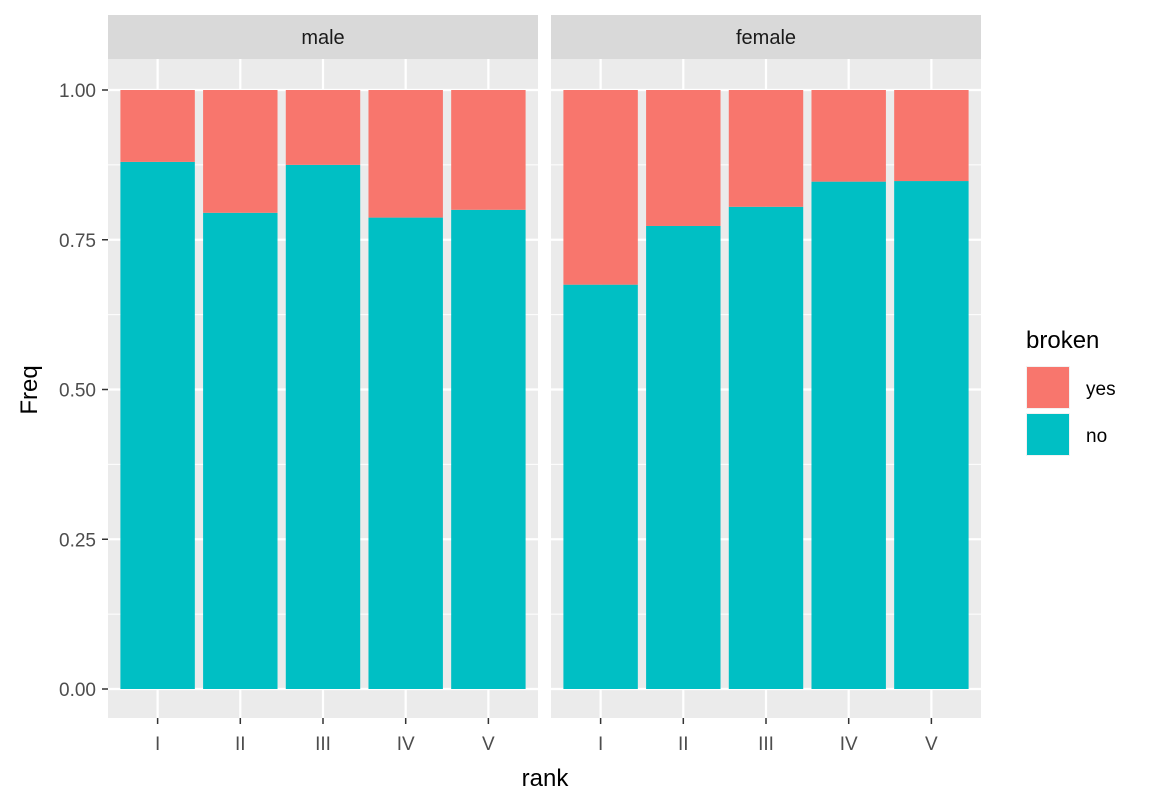 The width and height of the screenshot is (1152, 806). What do you see at coordinates (766, 148) in the screenshot?
I see `bar-yes-female-III` at bounding box center [766, 148].